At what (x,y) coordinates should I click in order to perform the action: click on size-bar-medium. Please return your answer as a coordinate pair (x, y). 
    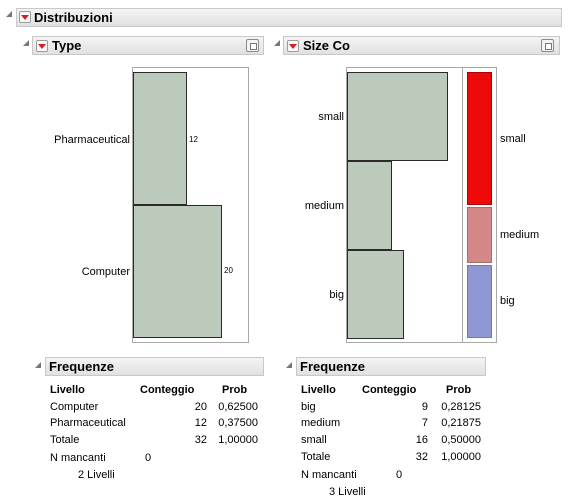
    Looking at the image, I should click on (369, 205).